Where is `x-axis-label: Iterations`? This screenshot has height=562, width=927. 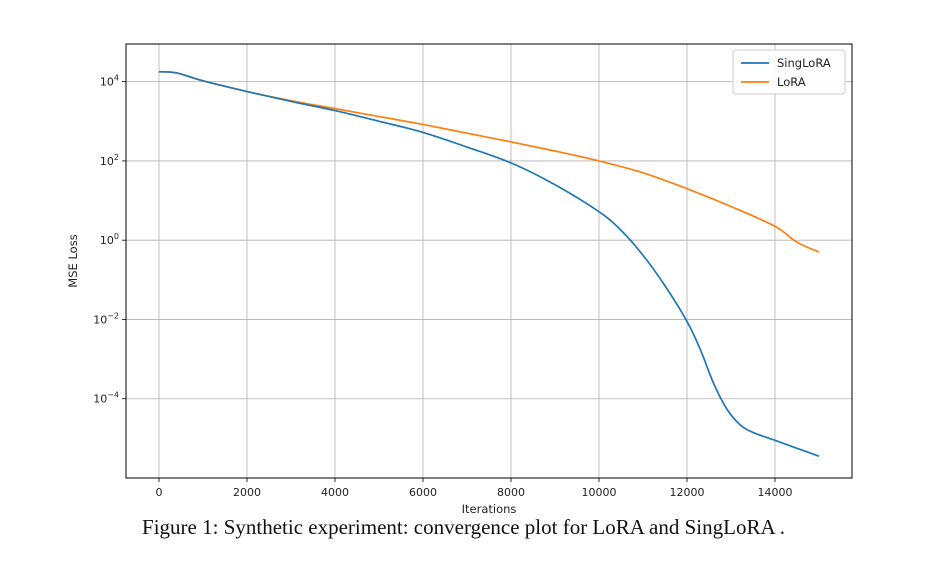
x-axis-label: Iterations is located at coordinates (489, 508).